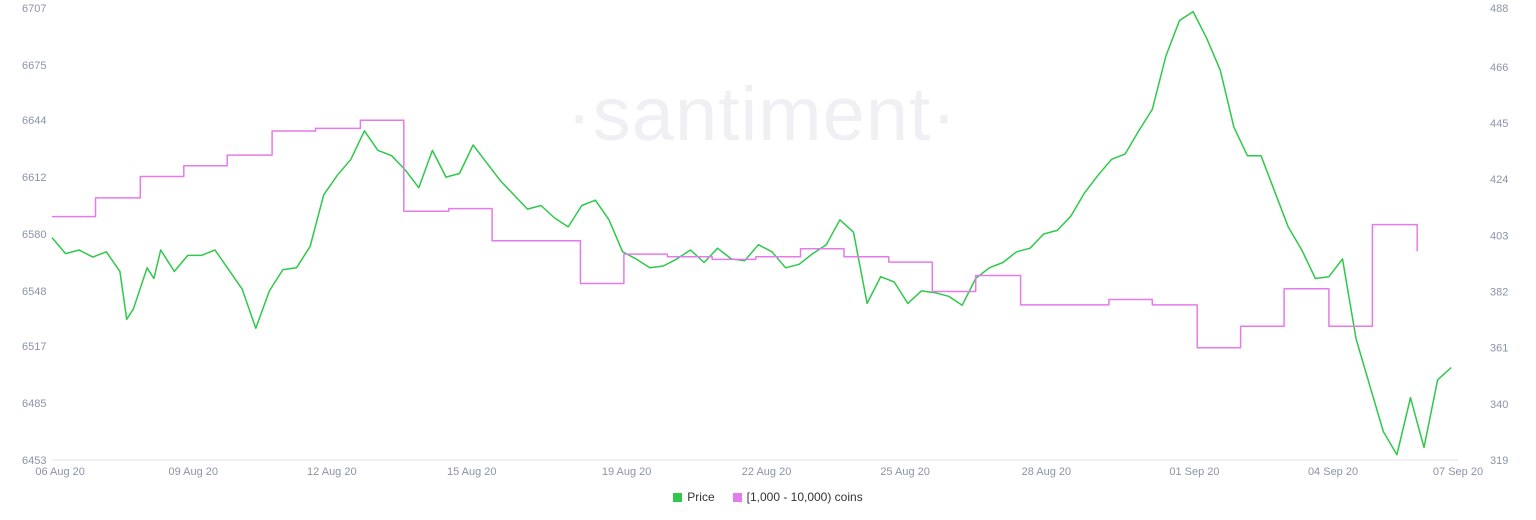 The width and height of the screenshot is (1536, 520). I want to click on y-left-tick-label: 6517, so click(34, 347).